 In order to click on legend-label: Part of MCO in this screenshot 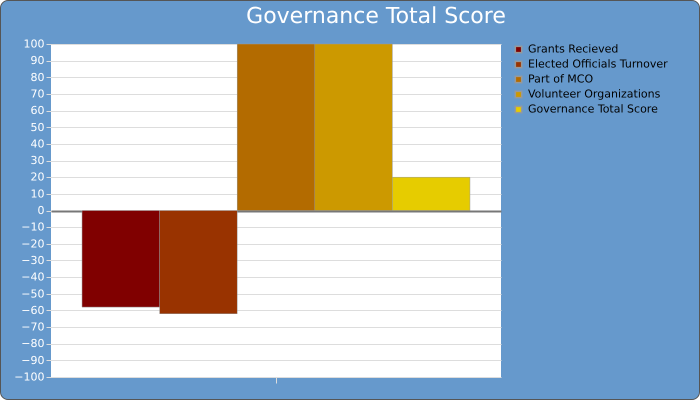, I will do `click(561, 79)`.